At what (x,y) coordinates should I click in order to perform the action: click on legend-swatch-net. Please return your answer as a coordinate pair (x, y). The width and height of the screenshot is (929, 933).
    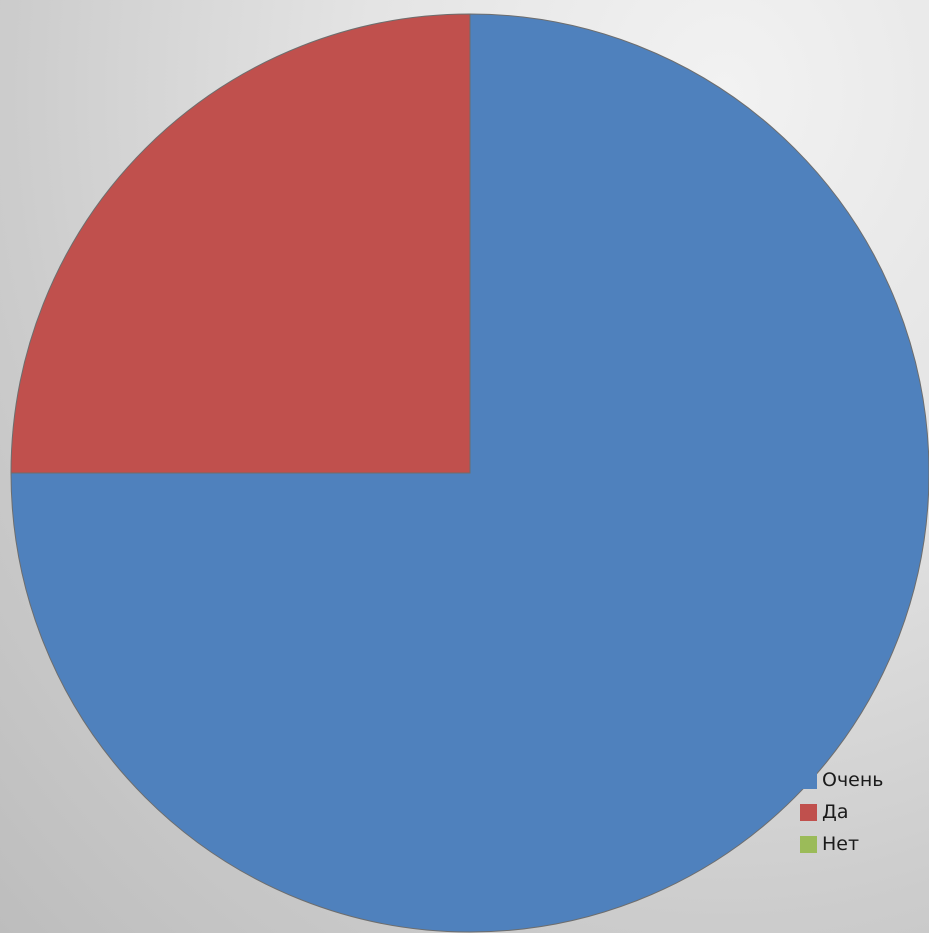
    Looking at the image, I should click on (808, 844).